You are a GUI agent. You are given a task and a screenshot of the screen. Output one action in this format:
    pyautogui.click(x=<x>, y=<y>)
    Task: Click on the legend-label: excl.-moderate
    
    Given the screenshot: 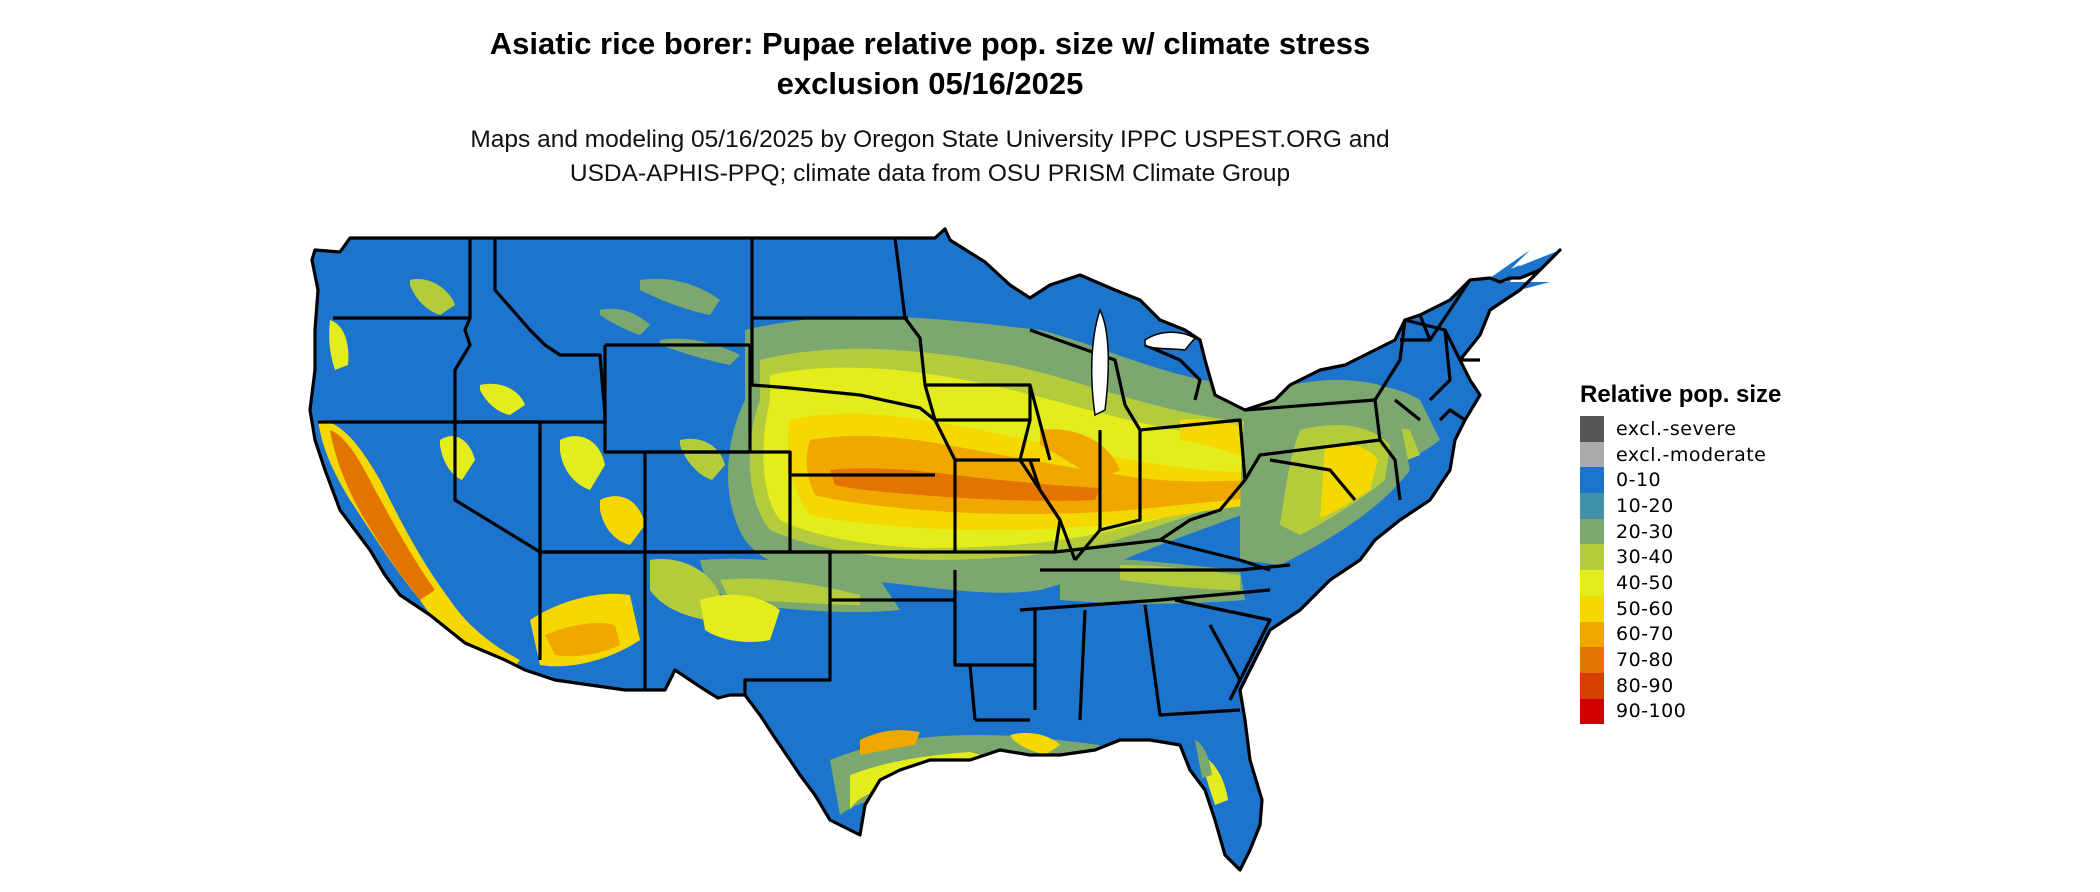 What is the action you would take?
    pyautogui.click(x=1691, y=454)
    